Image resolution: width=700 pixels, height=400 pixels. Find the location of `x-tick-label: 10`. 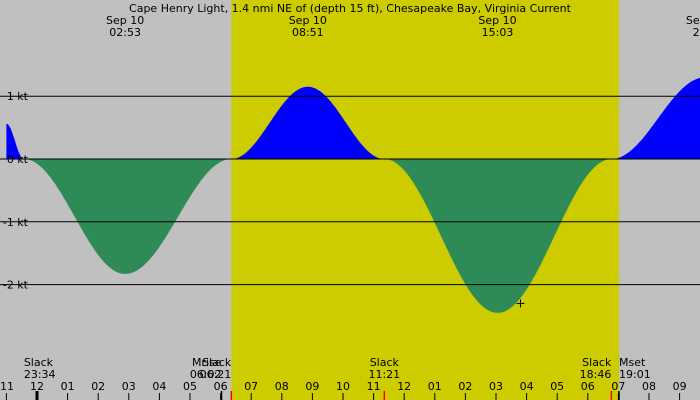

x-tick-label: 10 is located at coordinates (343, 386).